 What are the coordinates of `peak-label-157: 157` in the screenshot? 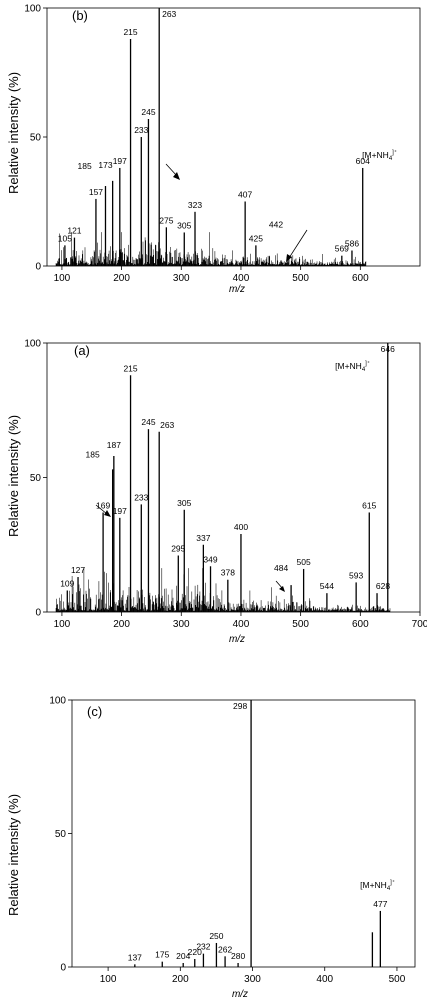 It's located at (96, 192).